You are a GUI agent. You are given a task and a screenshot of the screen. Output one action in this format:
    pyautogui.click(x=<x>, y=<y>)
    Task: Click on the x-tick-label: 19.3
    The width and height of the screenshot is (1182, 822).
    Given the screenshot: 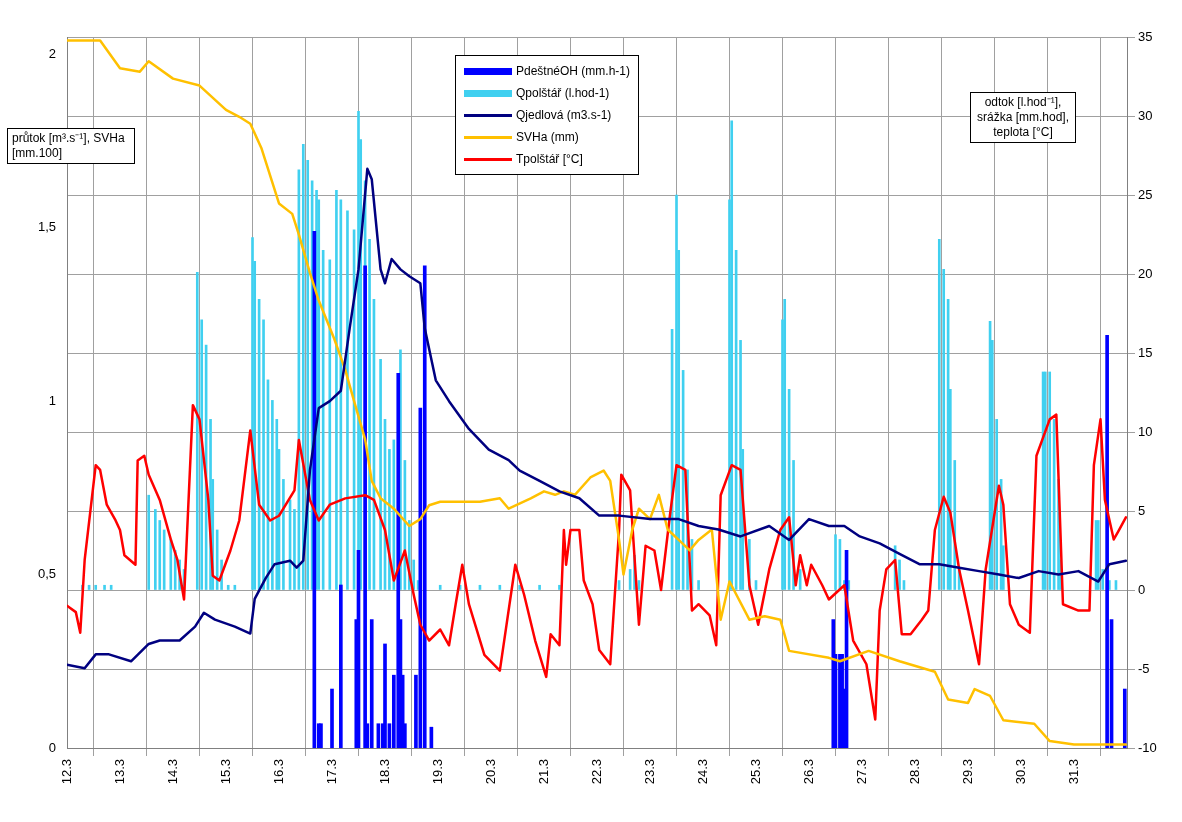 What is the action you would take?
    pyautogui.click(x=437, y=772)
    